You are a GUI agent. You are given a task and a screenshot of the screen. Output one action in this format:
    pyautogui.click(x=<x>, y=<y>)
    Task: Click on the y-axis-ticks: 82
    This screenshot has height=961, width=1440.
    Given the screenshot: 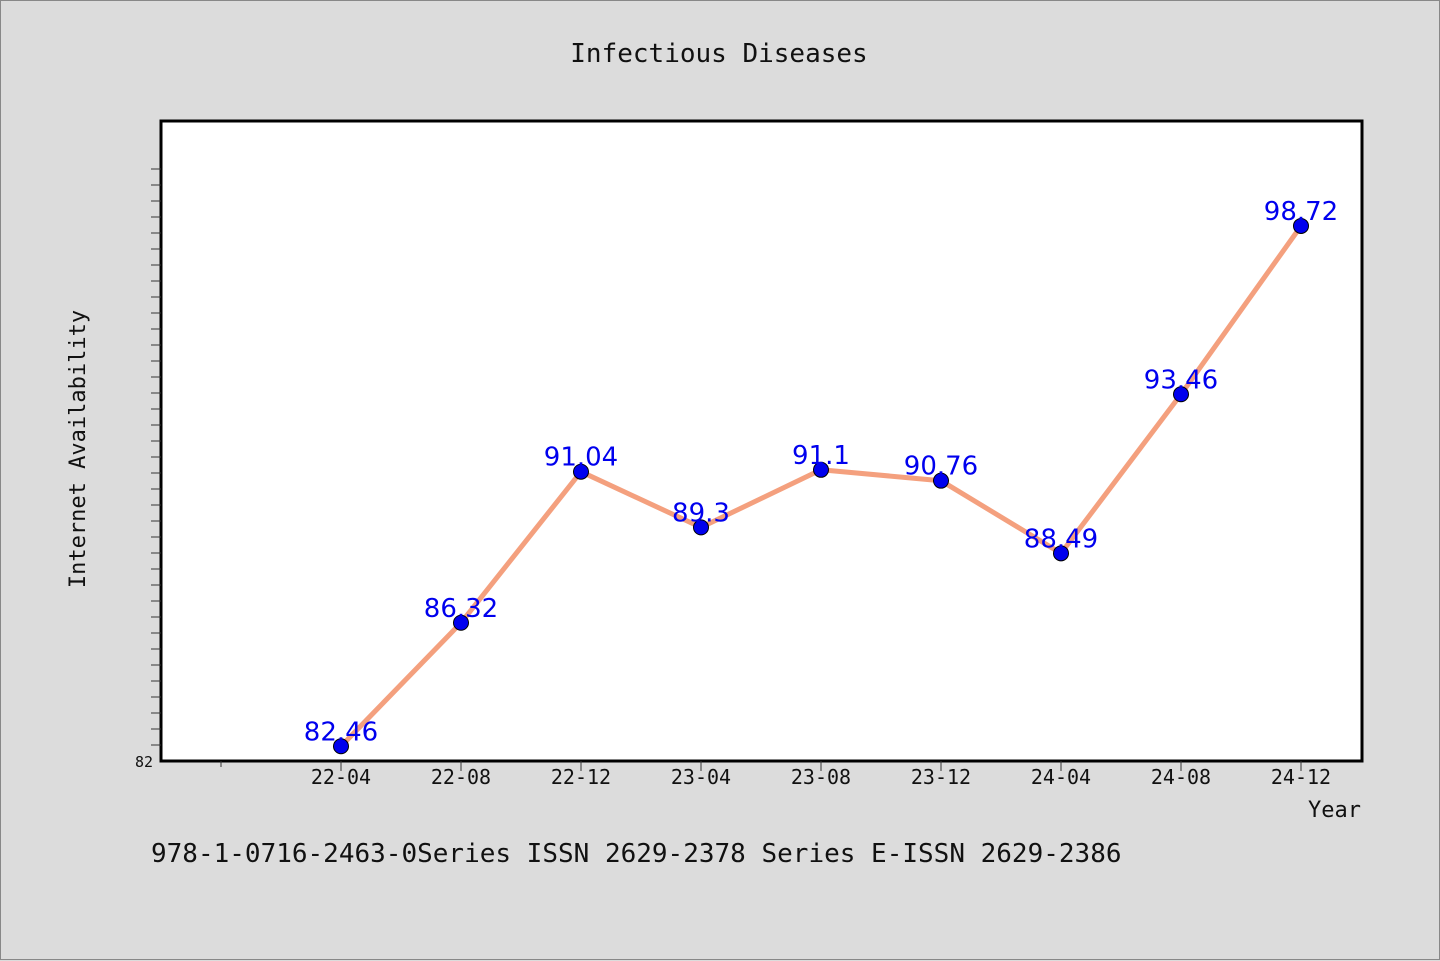 What is the action you would take?
    pyautogui.click(x=148, y=469)
    